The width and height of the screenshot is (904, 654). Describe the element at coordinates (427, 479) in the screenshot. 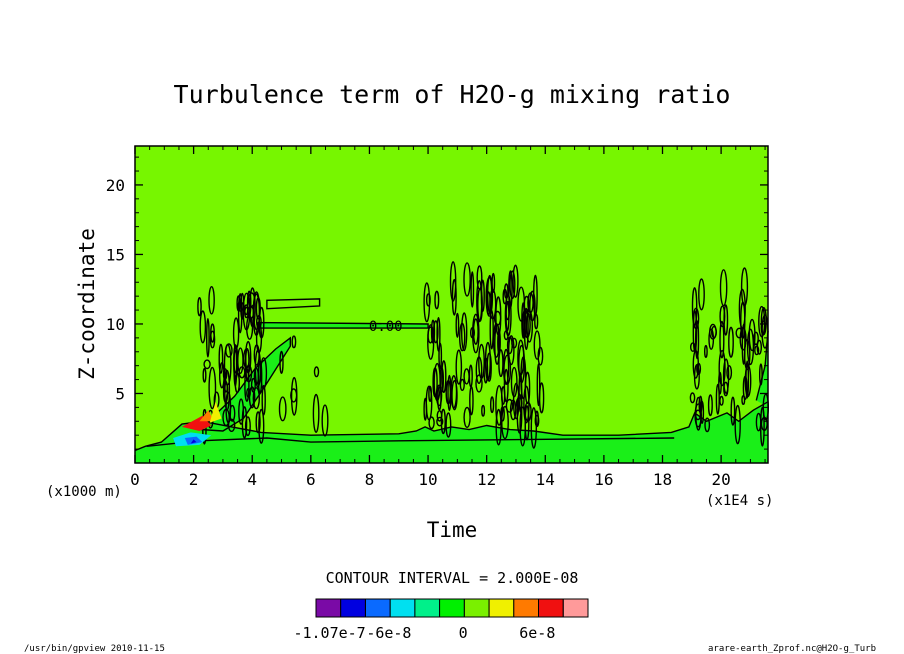

I see `x-tick-label: 10` at that location.